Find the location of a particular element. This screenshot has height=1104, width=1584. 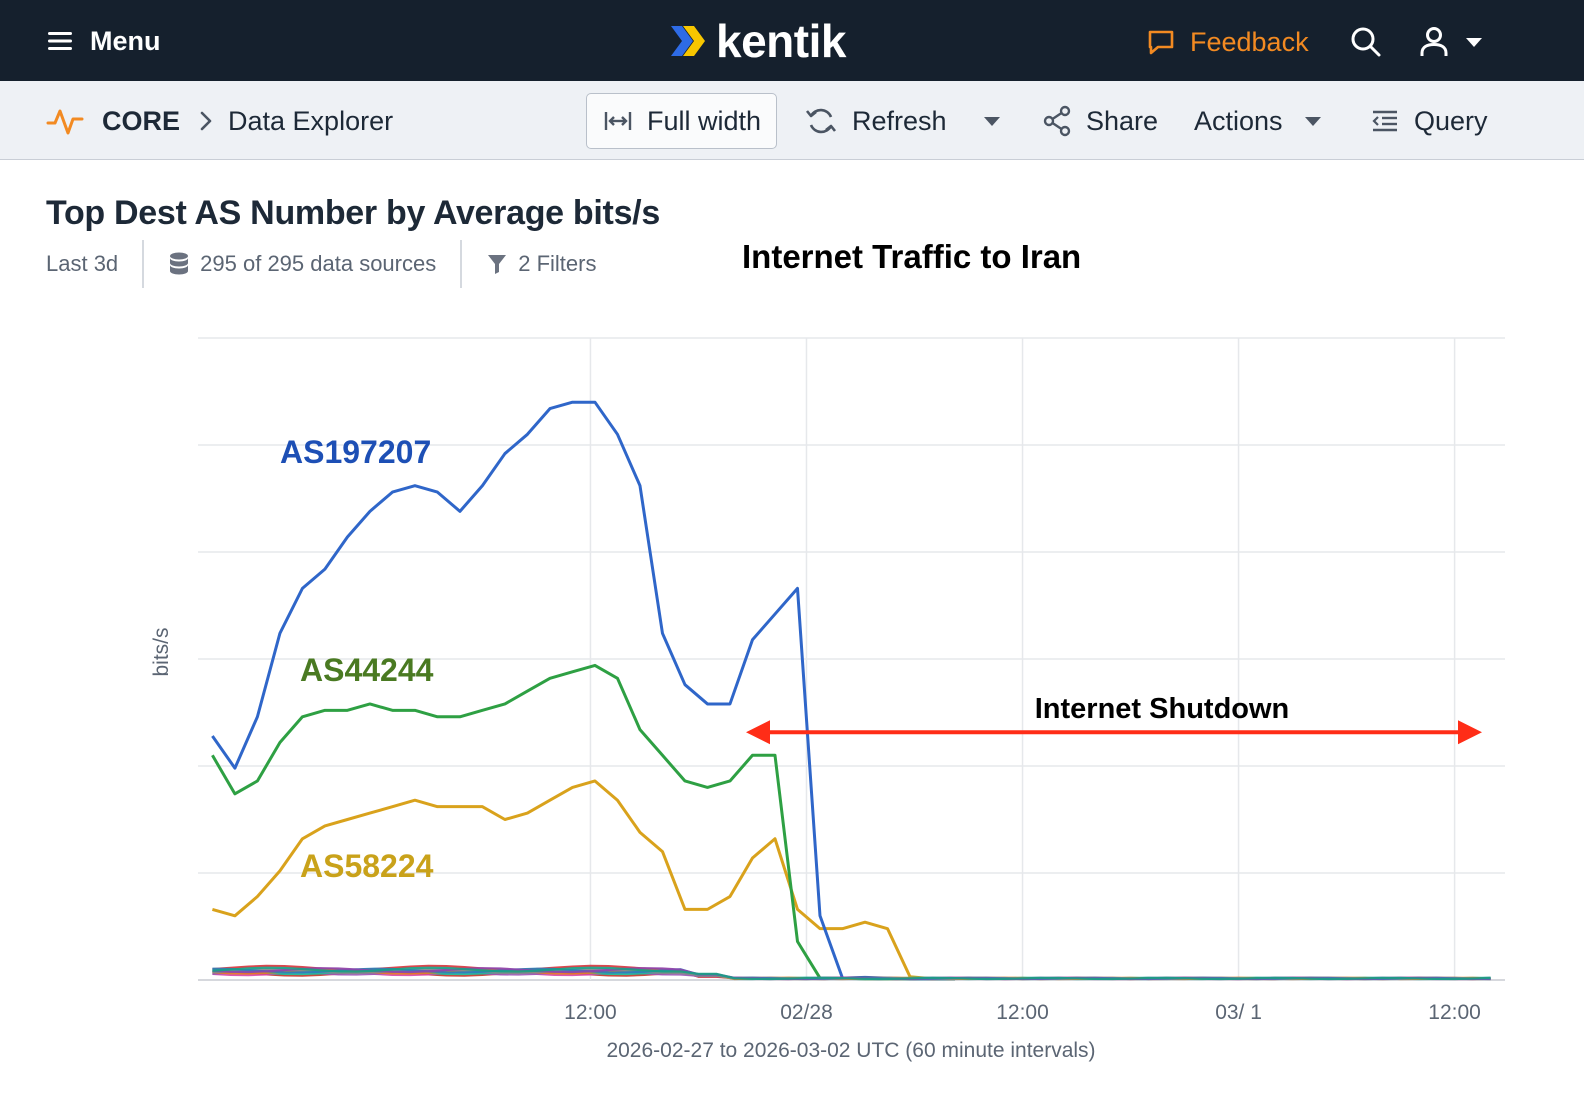

feedback-button: Feedback is located at coordinates (1227, 42).